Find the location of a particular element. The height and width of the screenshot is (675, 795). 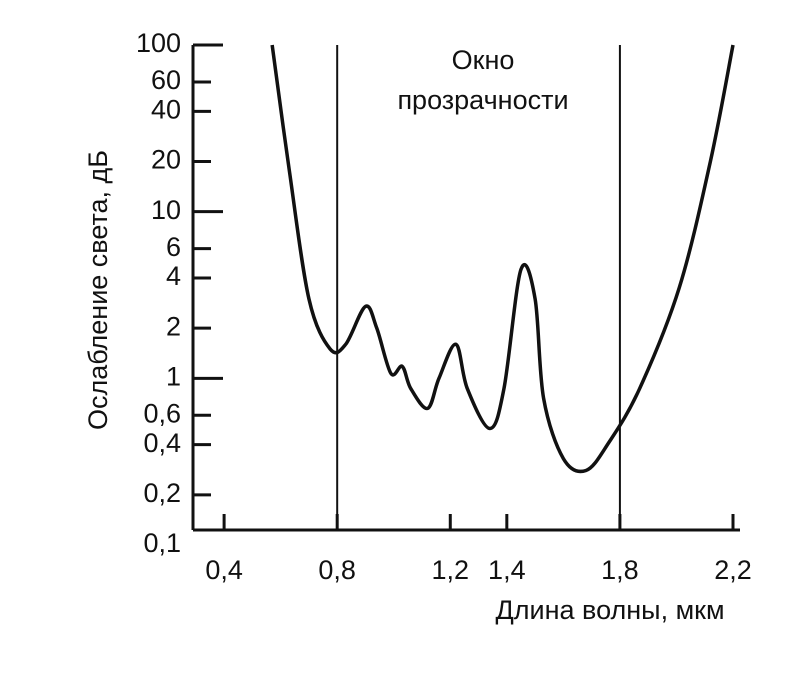

y-tick-label: 0,2 is located at coordinates (162, 493).